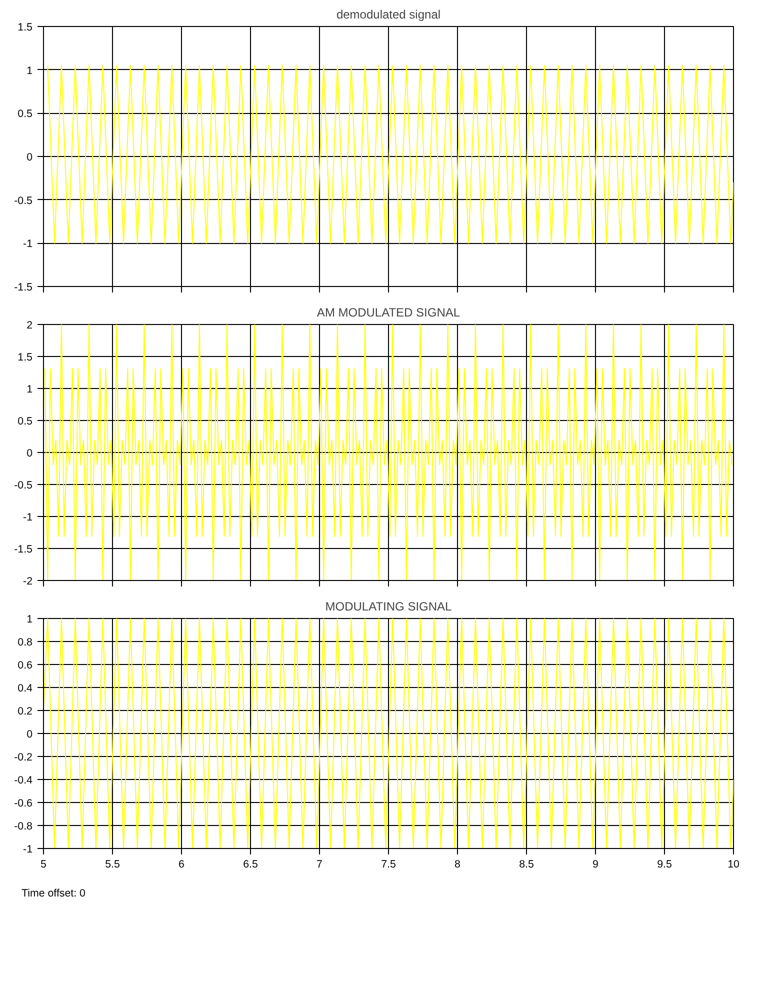  Describe the element at coordinates (388, 15) in the screenshot. I see `chart-title: demodulated signal` at that location.